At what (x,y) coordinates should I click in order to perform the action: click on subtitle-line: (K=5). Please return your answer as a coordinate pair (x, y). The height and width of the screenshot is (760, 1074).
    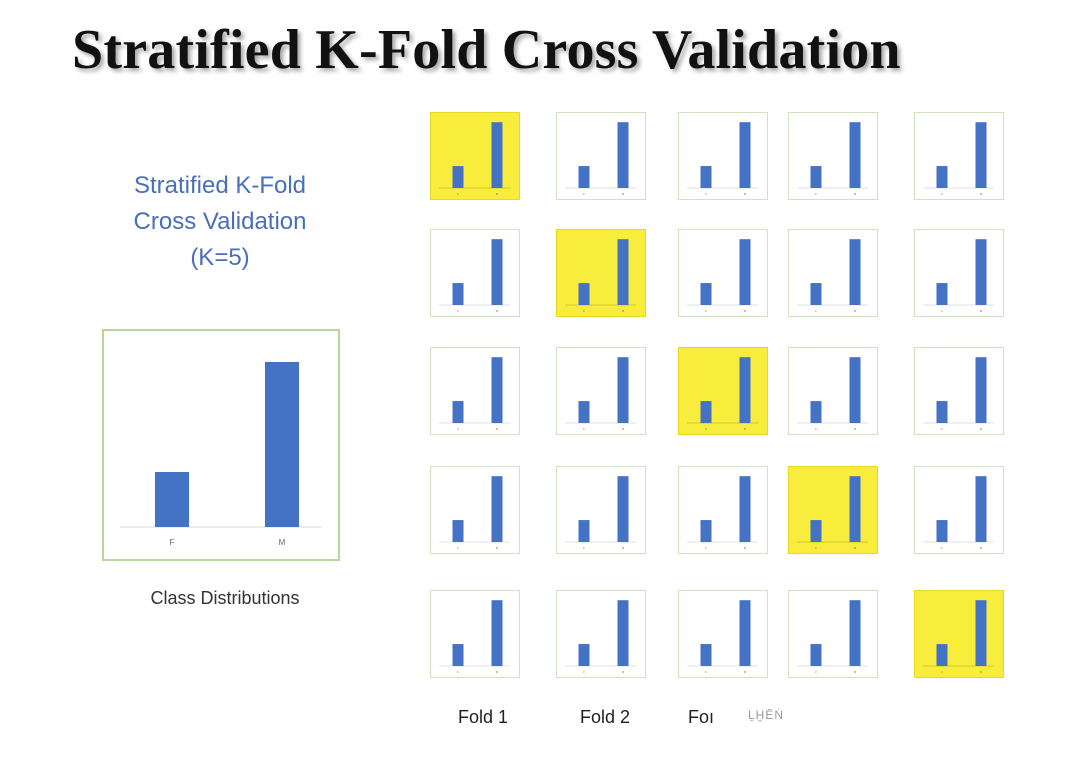
    Looking at the image, I should click on (220, 257).